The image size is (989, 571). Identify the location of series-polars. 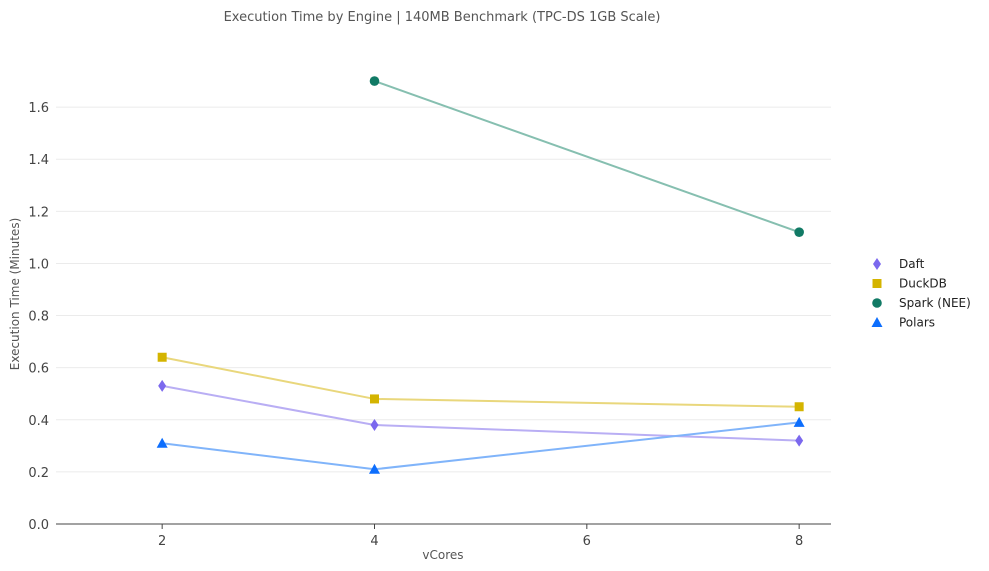
(480, 445).